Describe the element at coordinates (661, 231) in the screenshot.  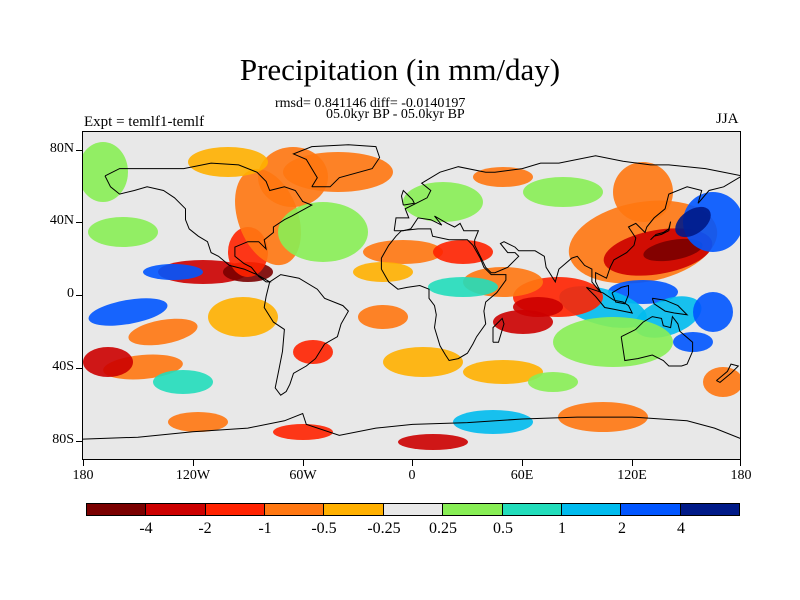
I see `coastline-japan` at that location.